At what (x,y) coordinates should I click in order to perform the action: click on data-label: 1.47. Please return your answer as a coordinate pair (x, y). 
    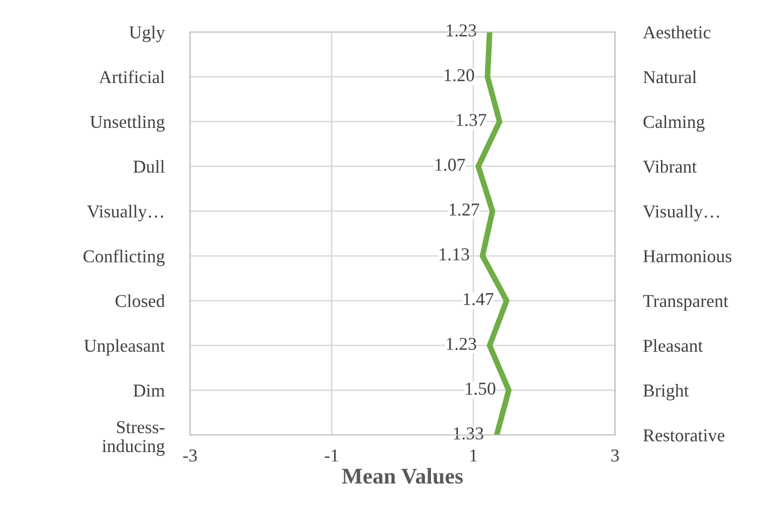
    Looking at the image, I should click on (479, 299).